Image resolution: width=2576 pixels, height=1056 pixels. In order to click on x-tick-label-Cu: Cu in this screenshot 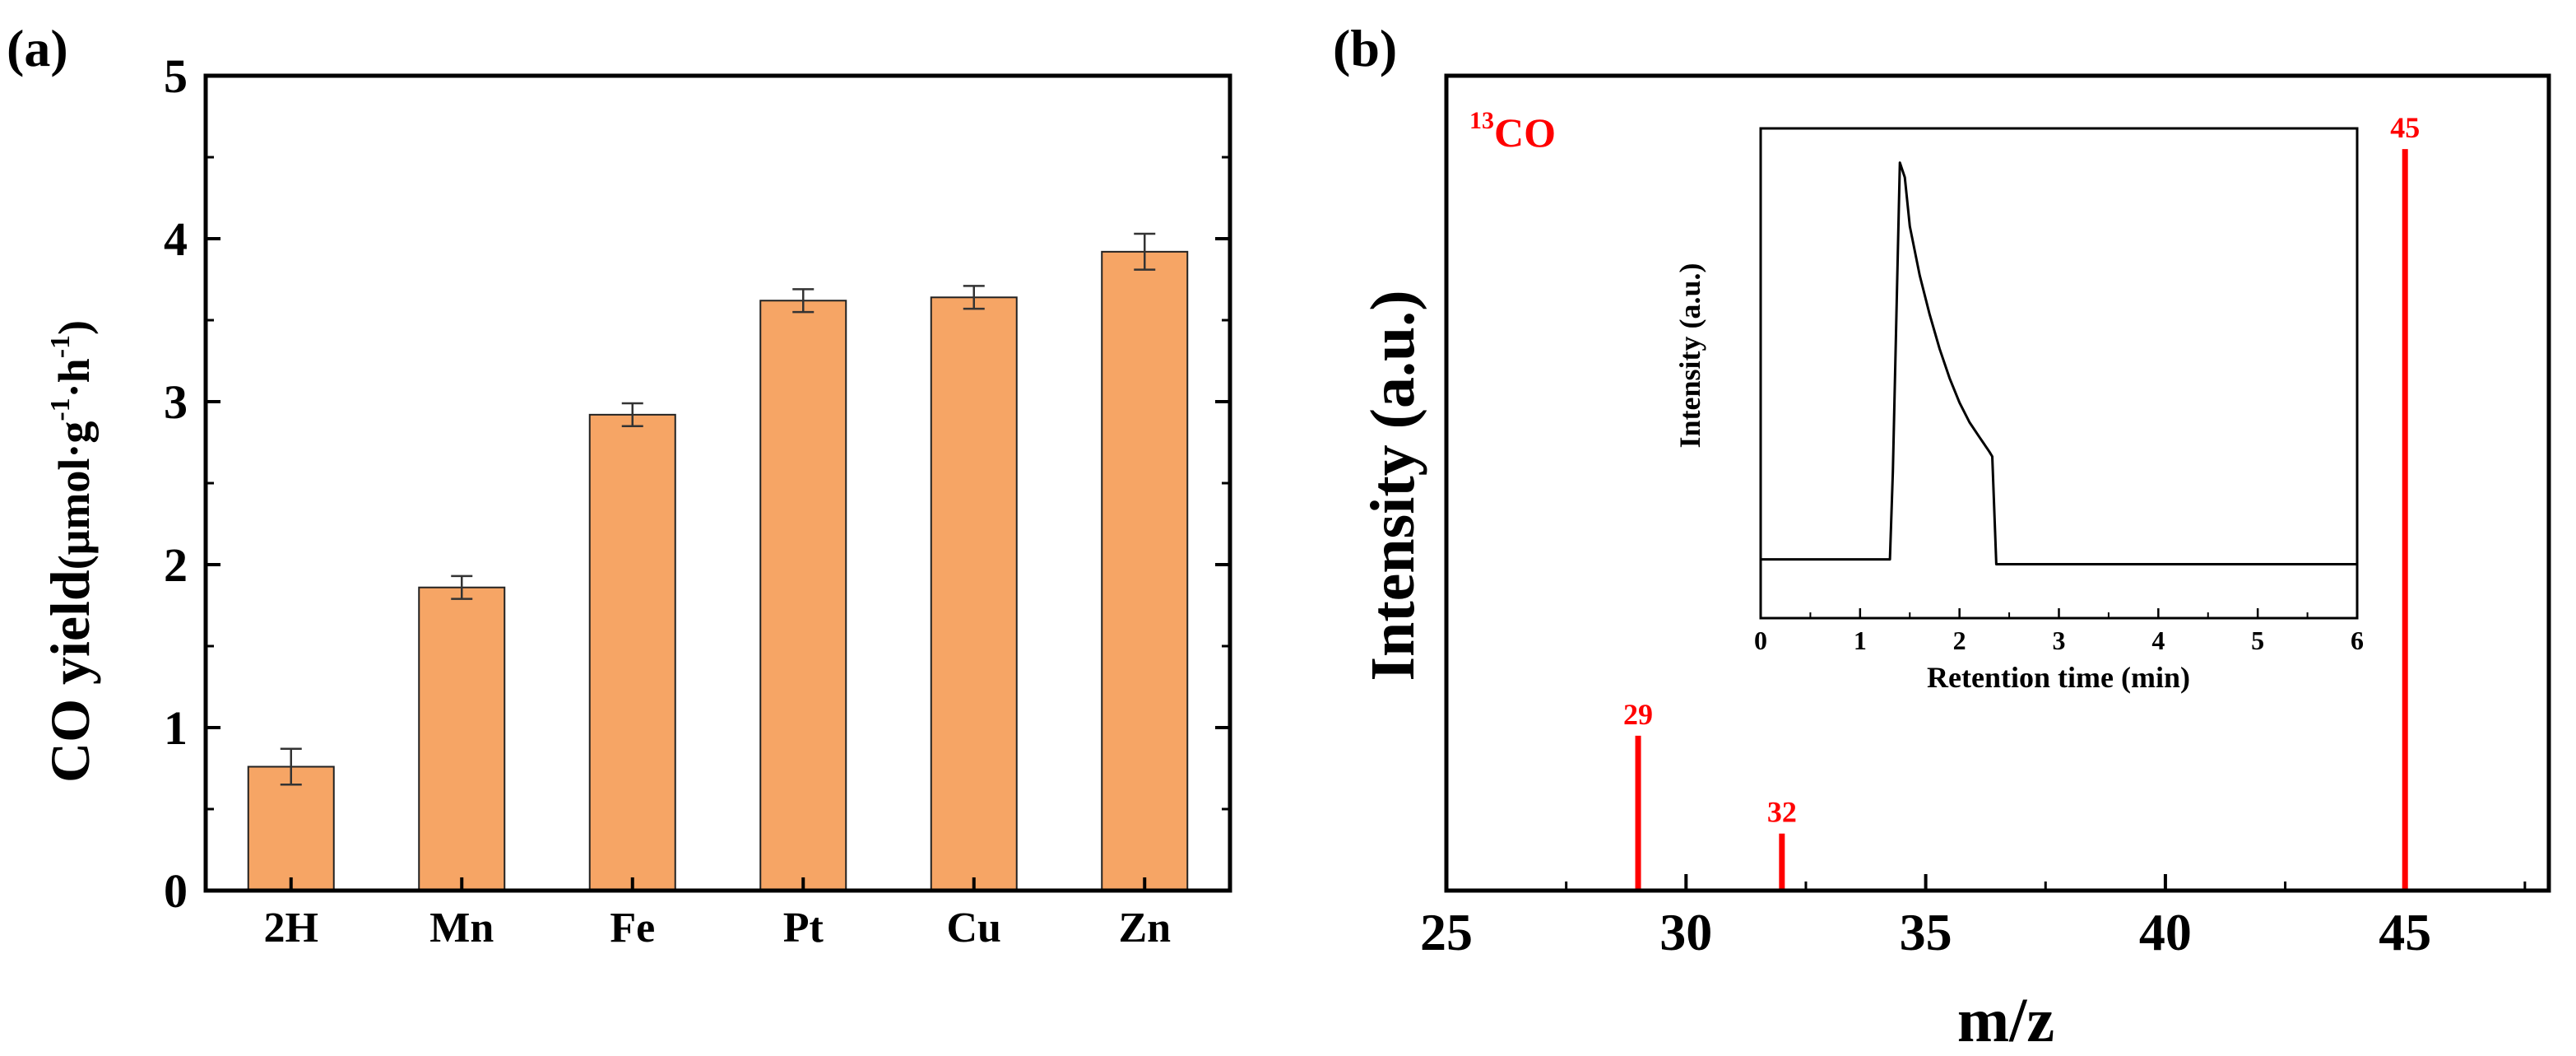, I will do `click(974, 928)`.